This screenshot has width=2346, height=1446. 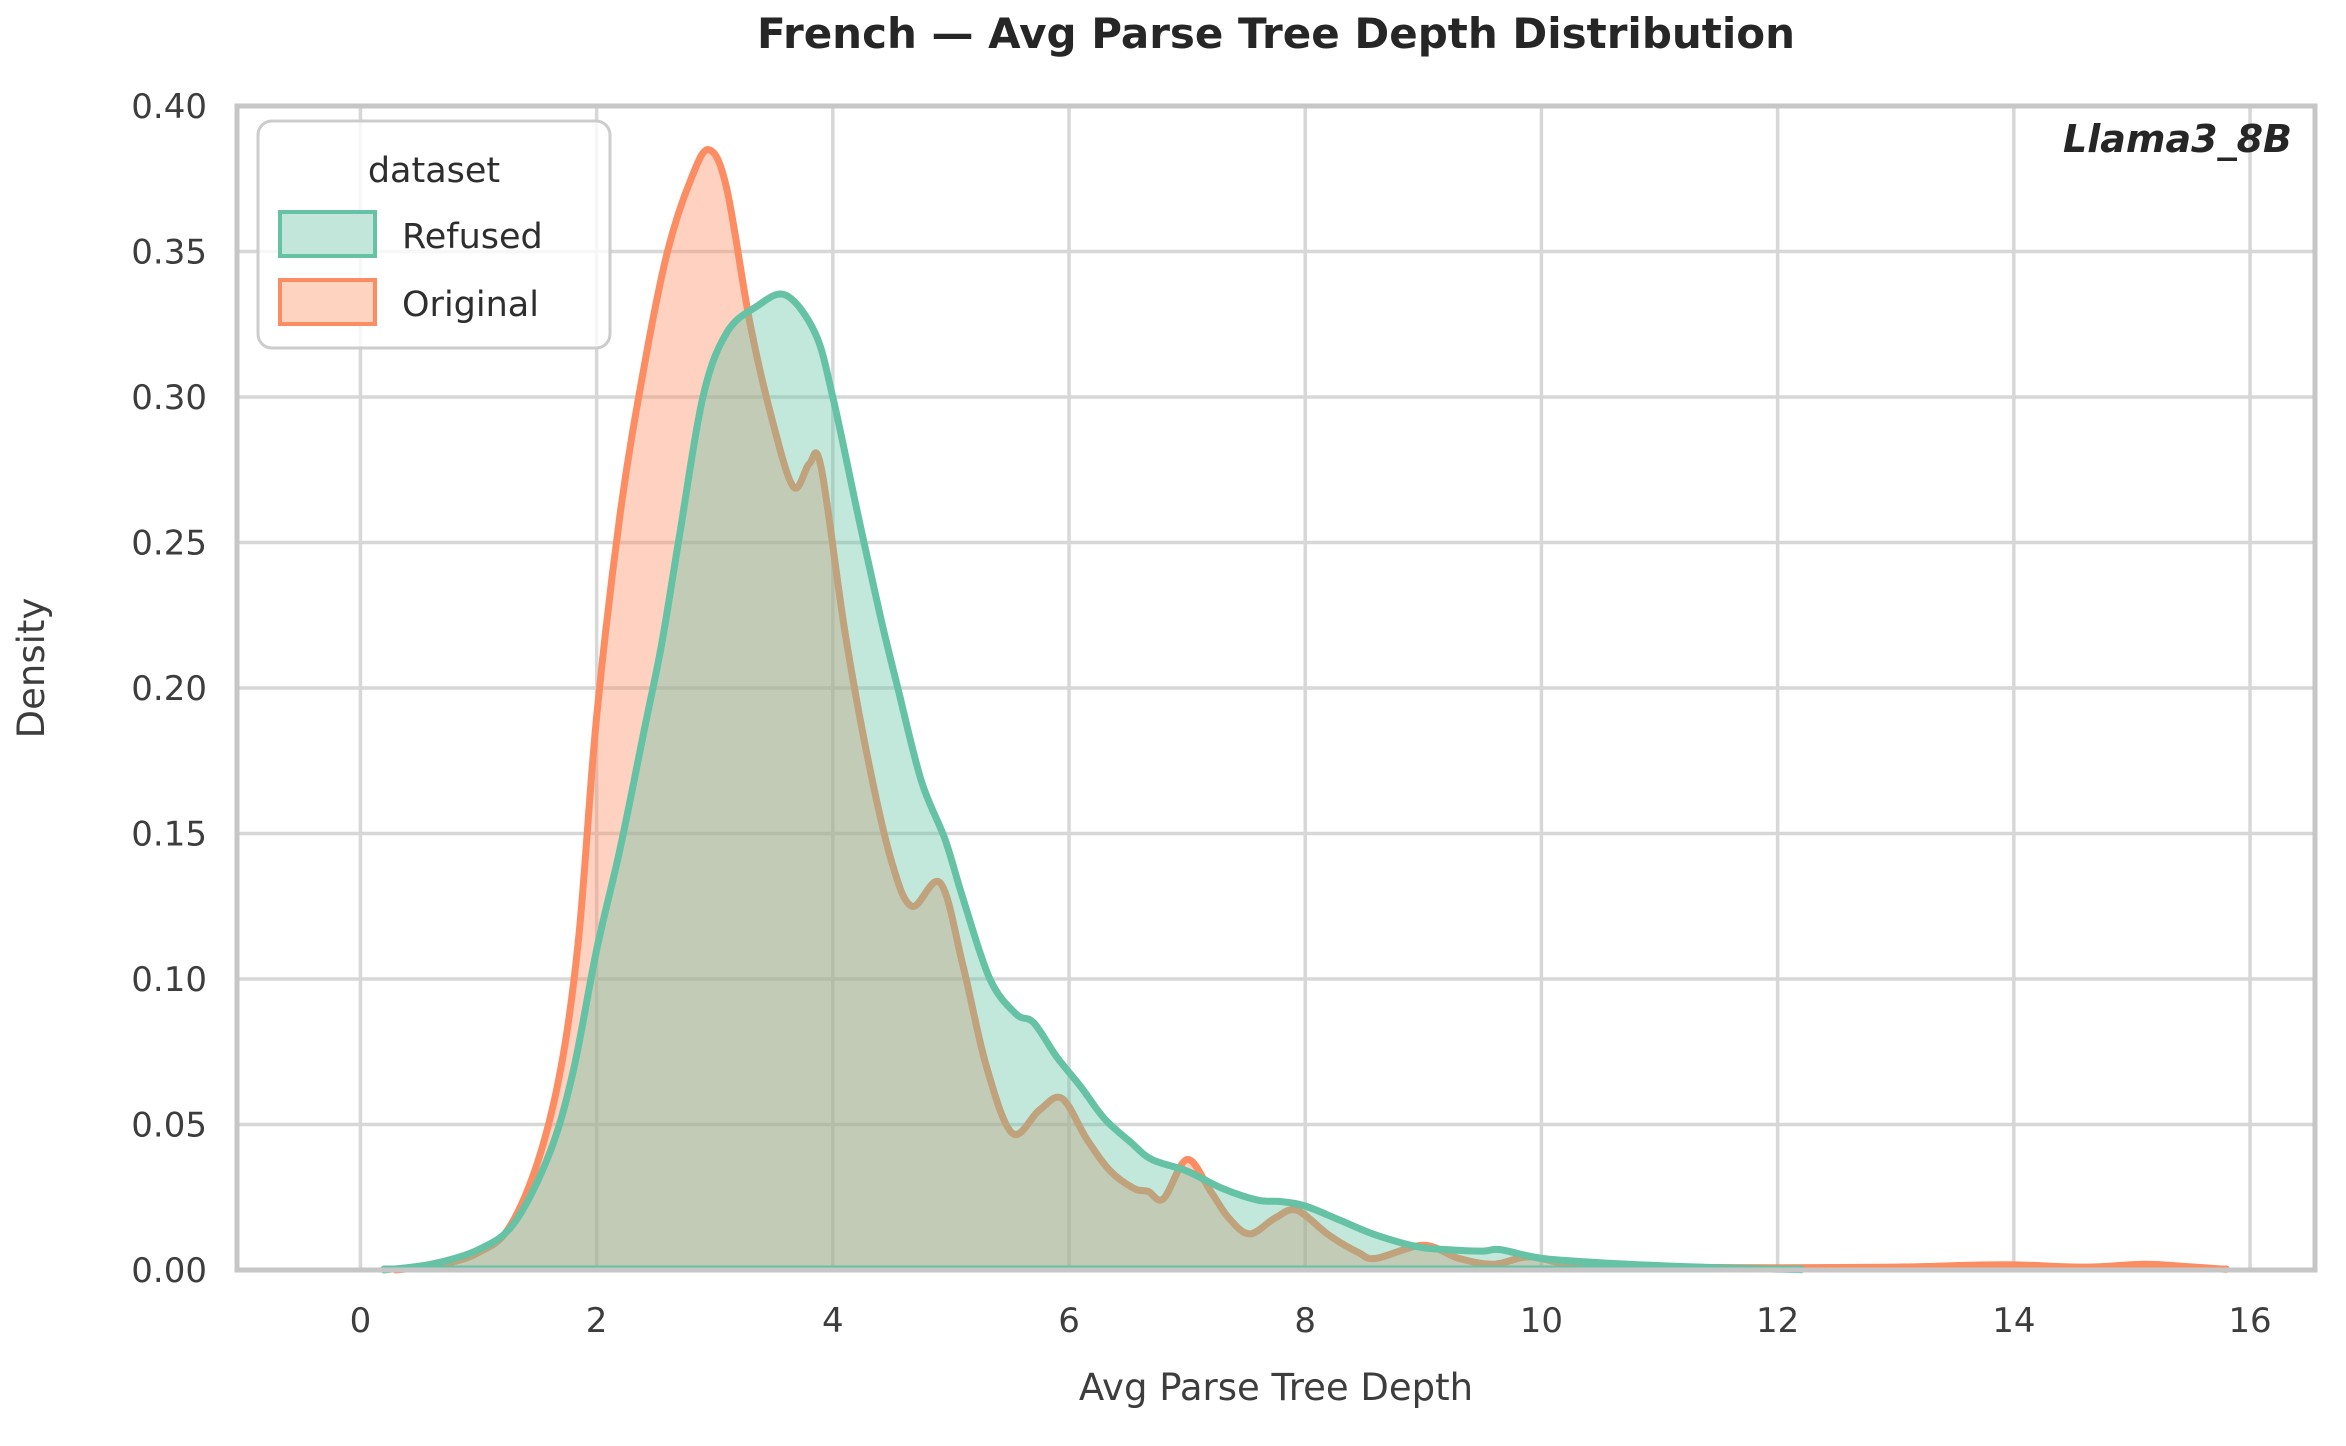 I want to click on model-annotation: Llama3_8B, so click(x=2177, y=139).